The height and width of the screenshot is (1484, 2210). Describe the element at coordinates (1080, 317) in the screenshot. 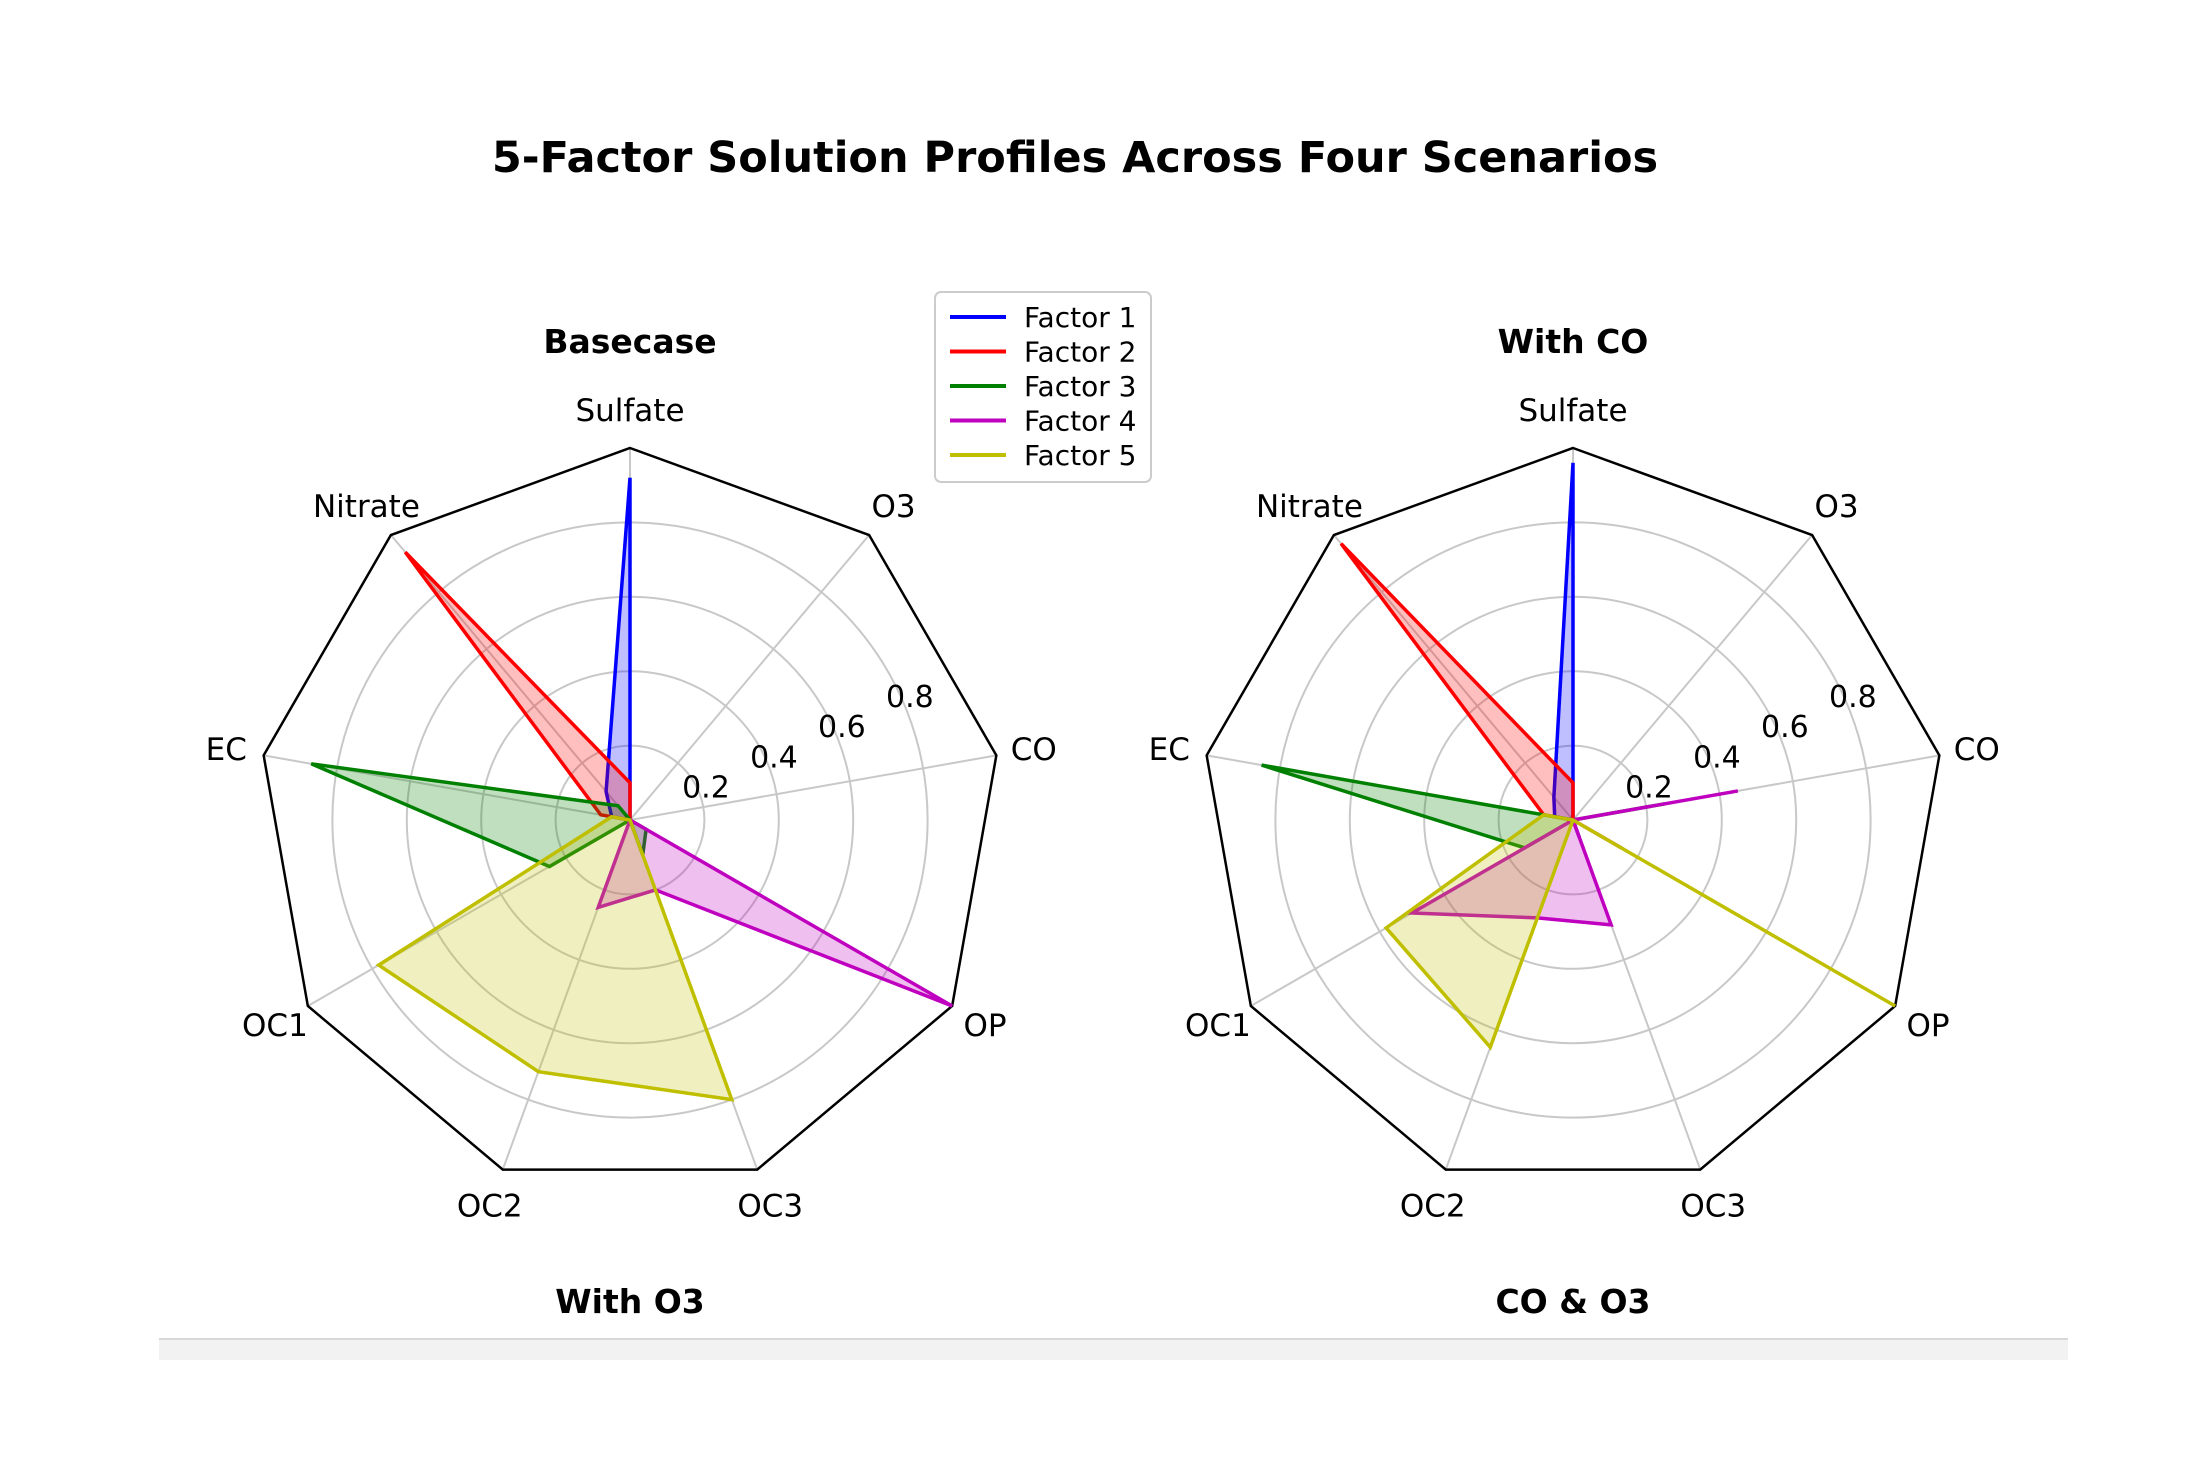

I see `legend-label-factor-1: Factor 1` at that location.